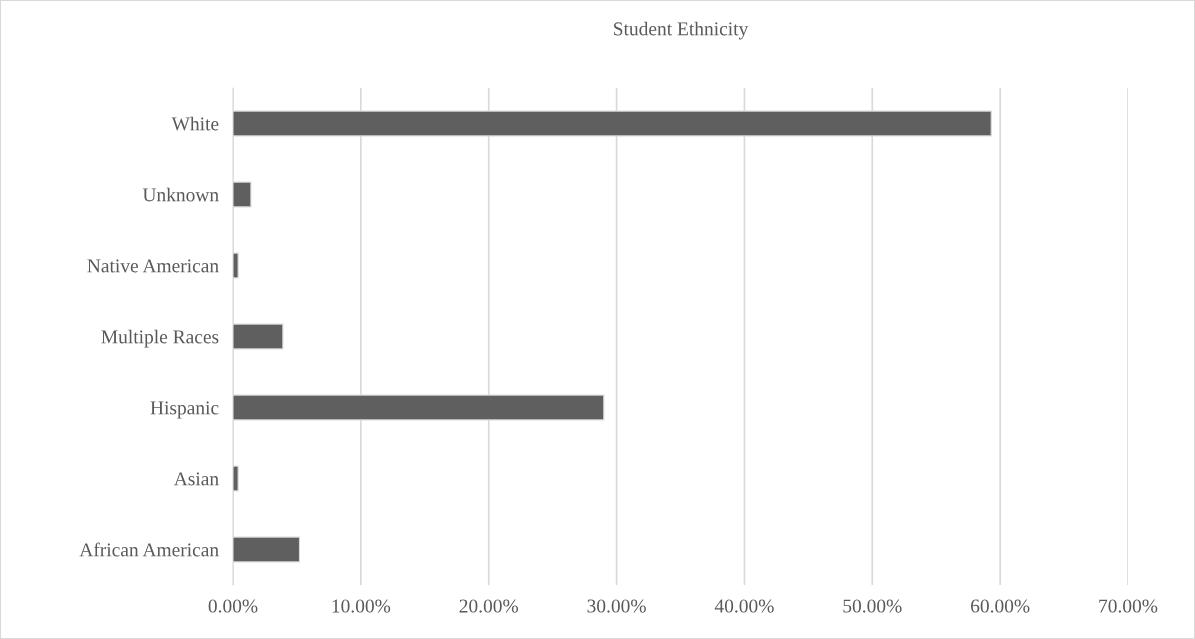  I want to click on y-tick-label: Asian, so click(196, 479).